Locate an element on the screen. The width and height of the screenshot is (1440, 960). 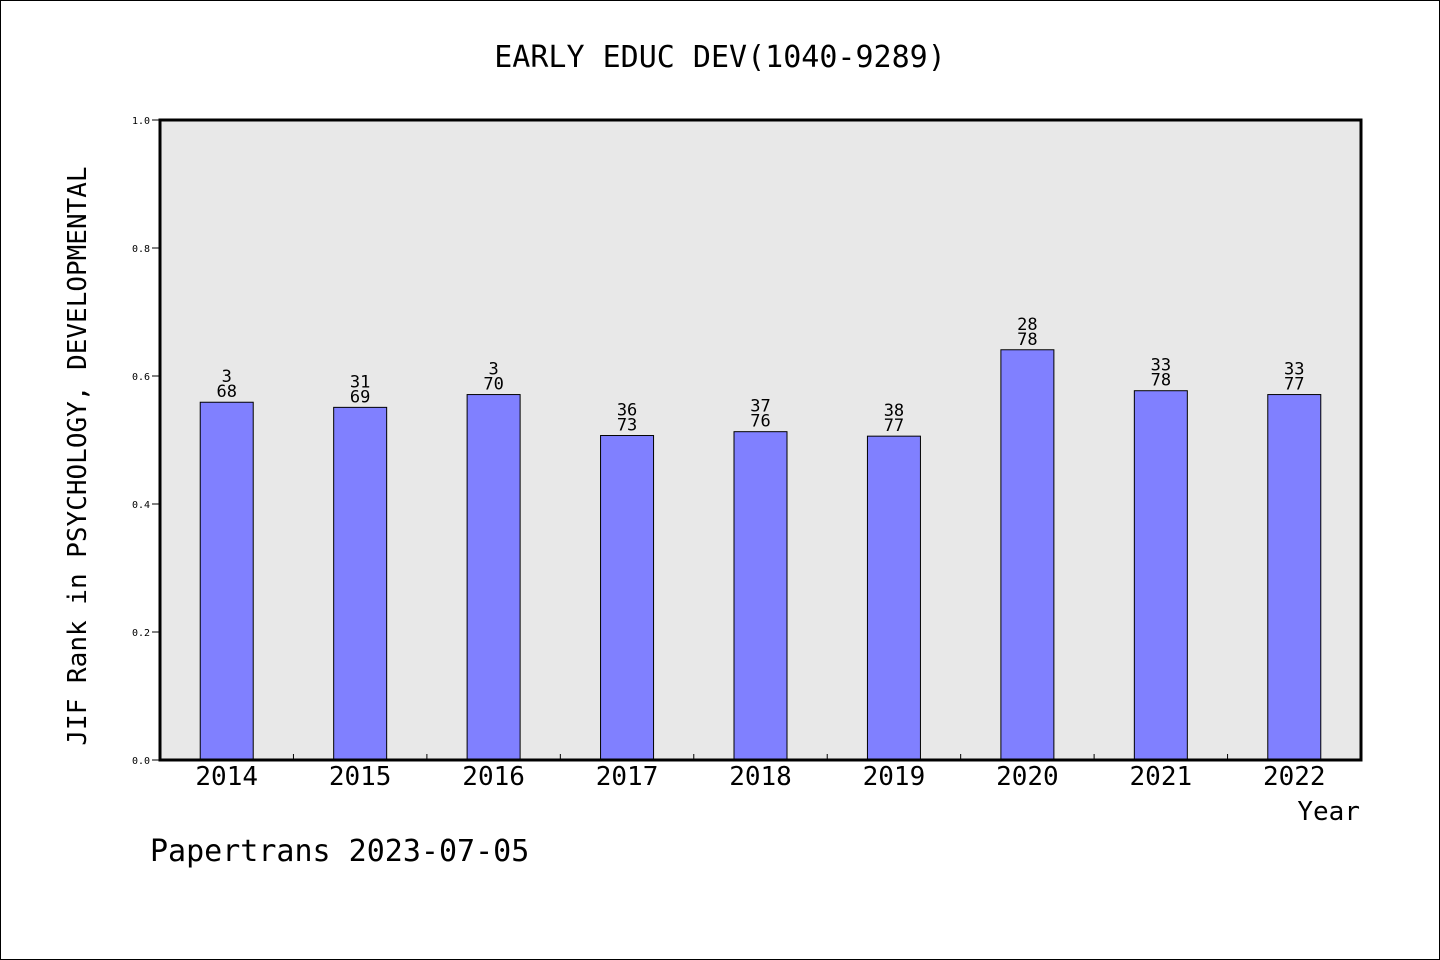
bar-label-rank: 36 is located at coordinates (627, 411).